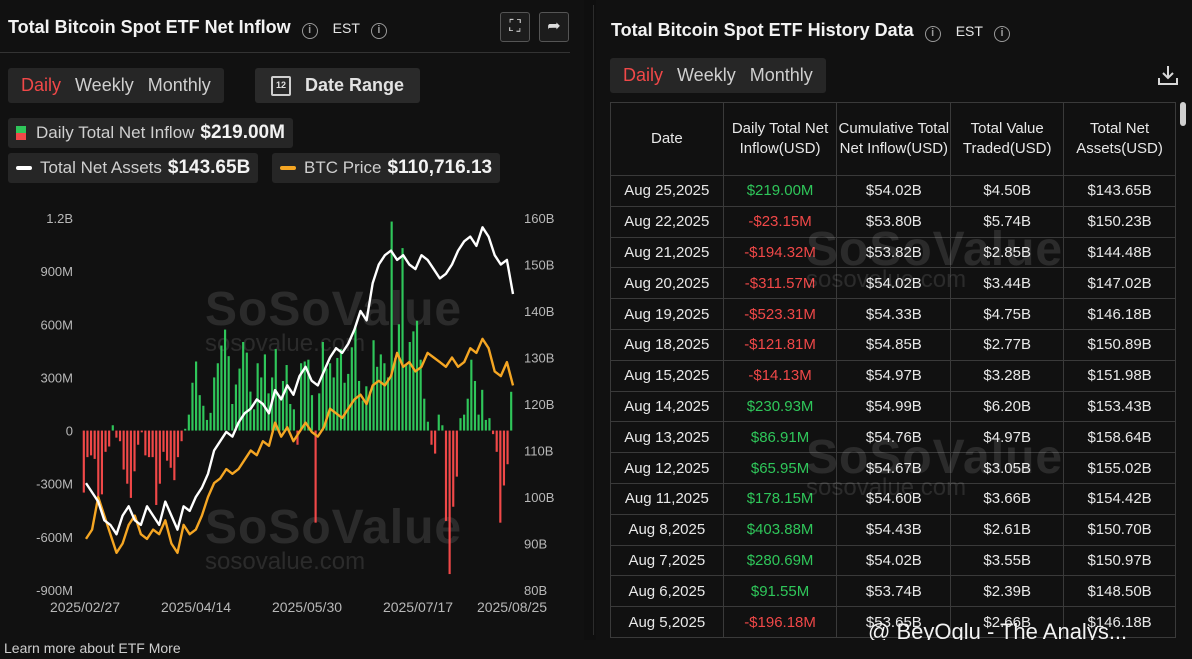 The image size is (1192, 659). What do you see at coordinates (1007, 221) in the screenshot?
I see `table-cell: $5.74B` at bounding box center [1007, 221].